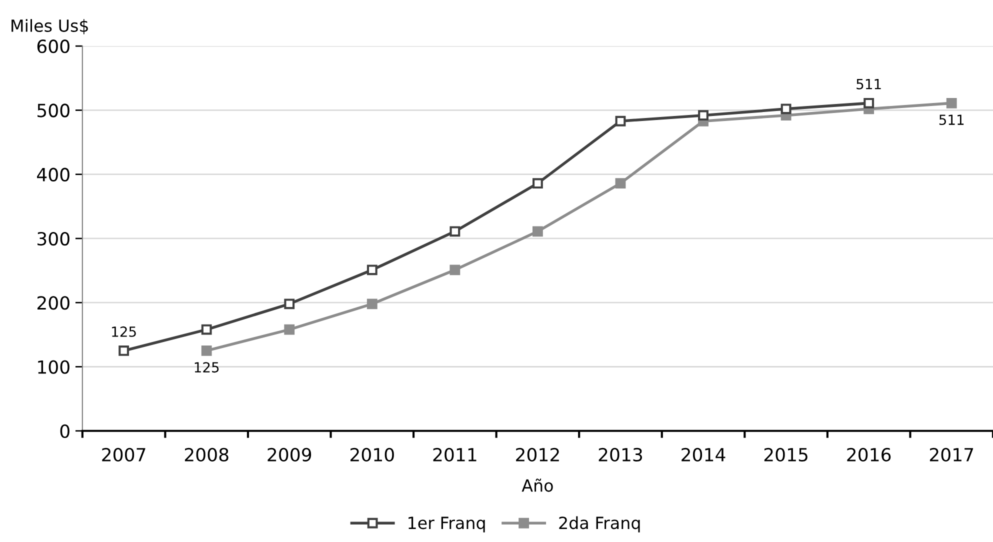  Describe the element at coordinates (50, 26) in the screenshot. I see `y-axis-title: Miles Us$` at that location.